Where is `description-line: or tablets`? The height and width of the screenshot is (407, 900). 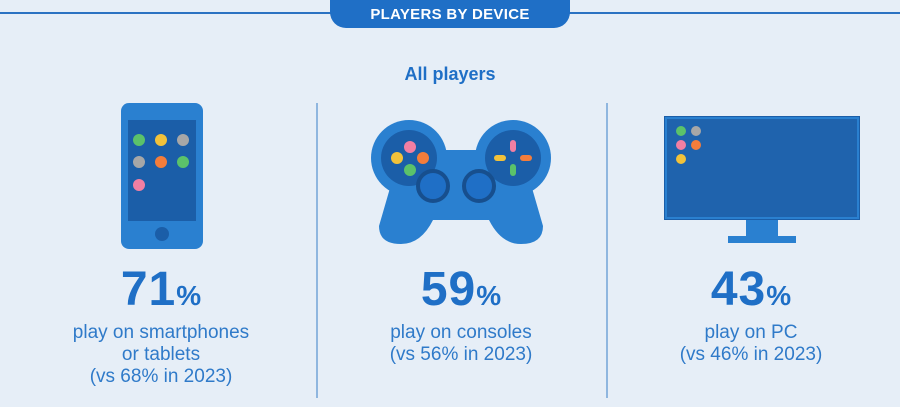 description-line: or tablets is located at coordinates (161, 354).